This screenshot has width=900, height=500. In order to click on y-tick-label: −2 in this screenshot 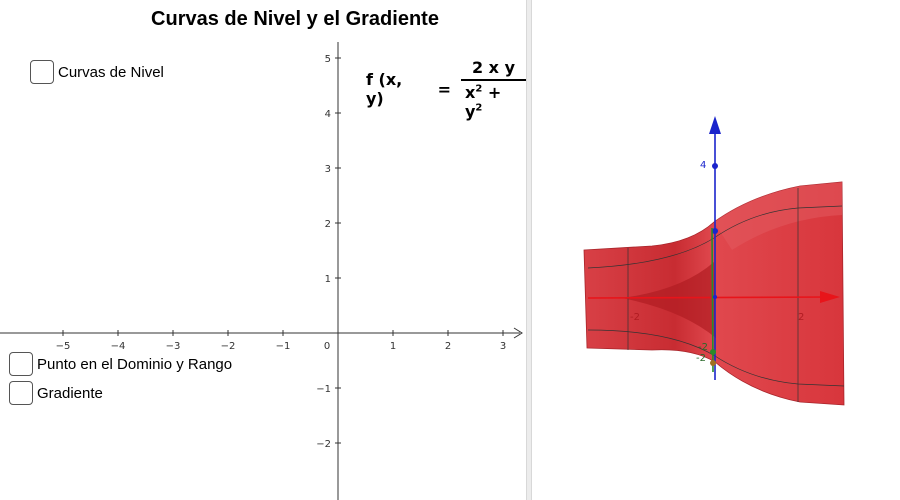, I will do `click(323, 444)`.